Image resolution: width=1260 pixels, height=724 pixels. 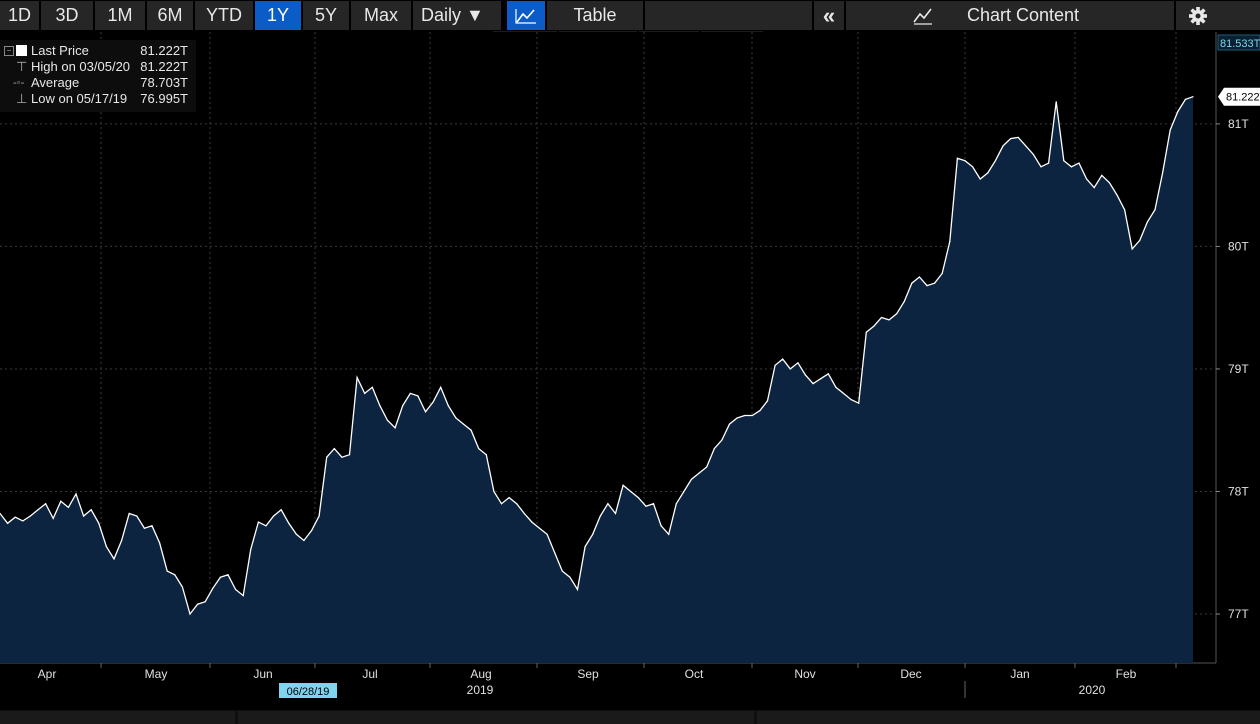 I want to click on frequency-dropdown: Daily ▼, so click(x=457, y=15).